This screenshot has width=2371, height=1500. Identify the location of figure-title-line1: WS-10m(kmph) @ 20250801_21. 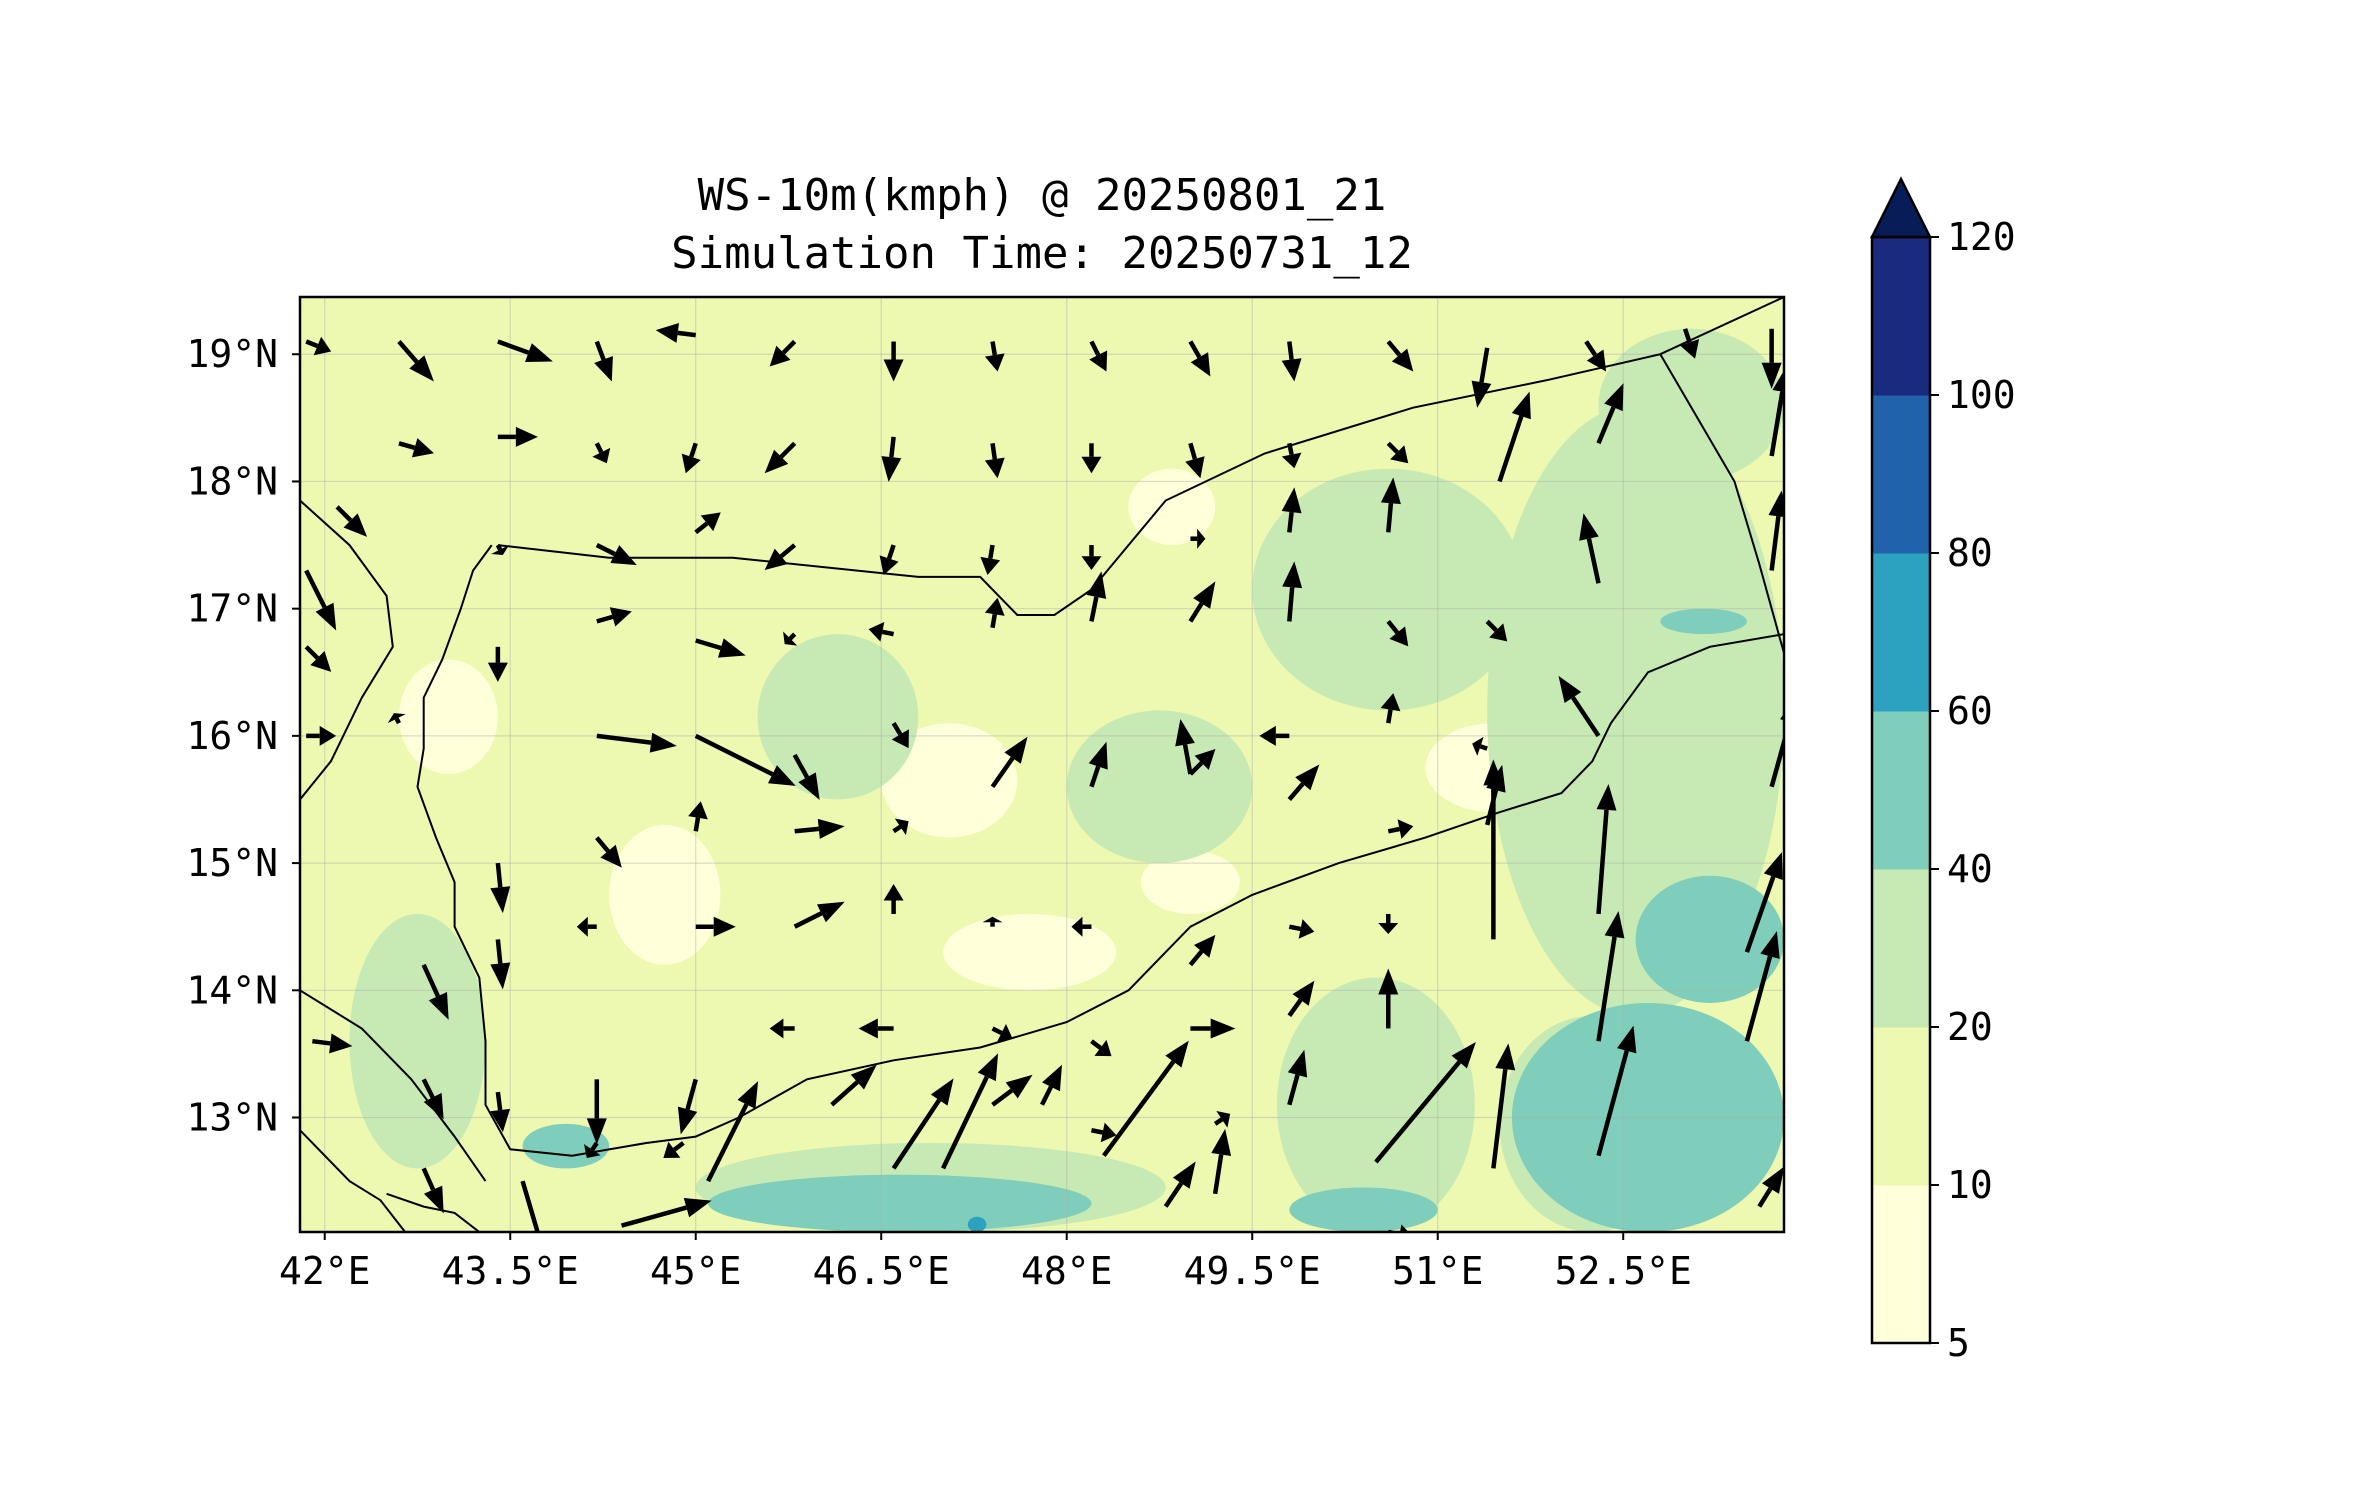
(1042, 195).